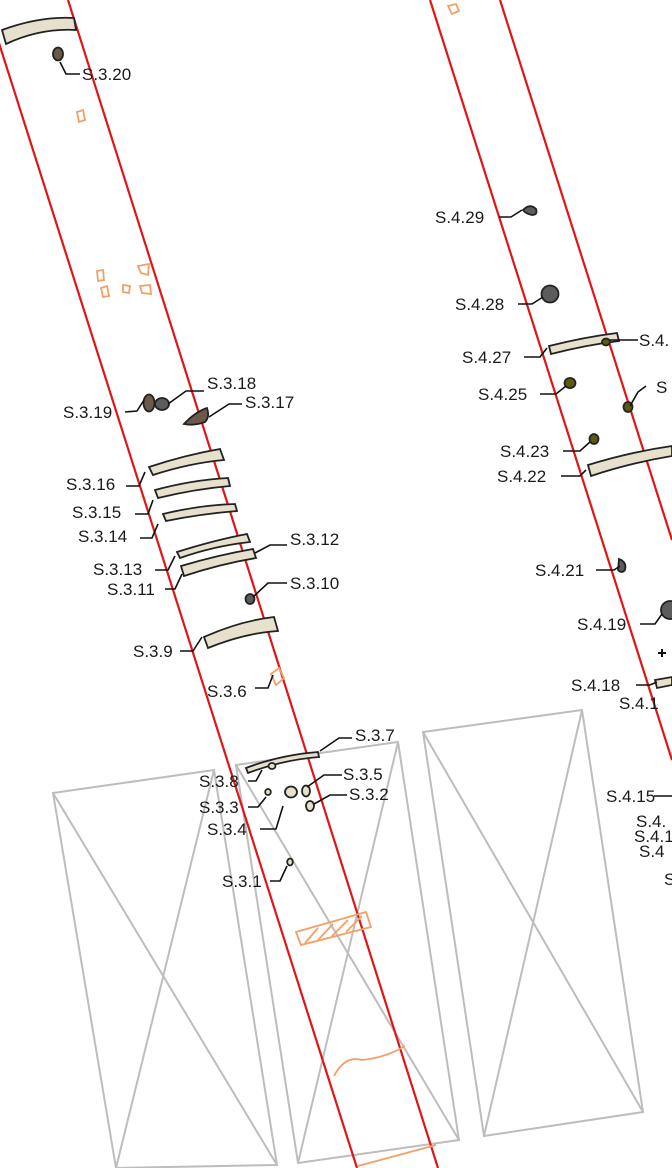 The image size is (672, 1168). Describe the element at coordinates (363, 774) in the screenshot. I see `label-s3-5: S.3.5` at that location.